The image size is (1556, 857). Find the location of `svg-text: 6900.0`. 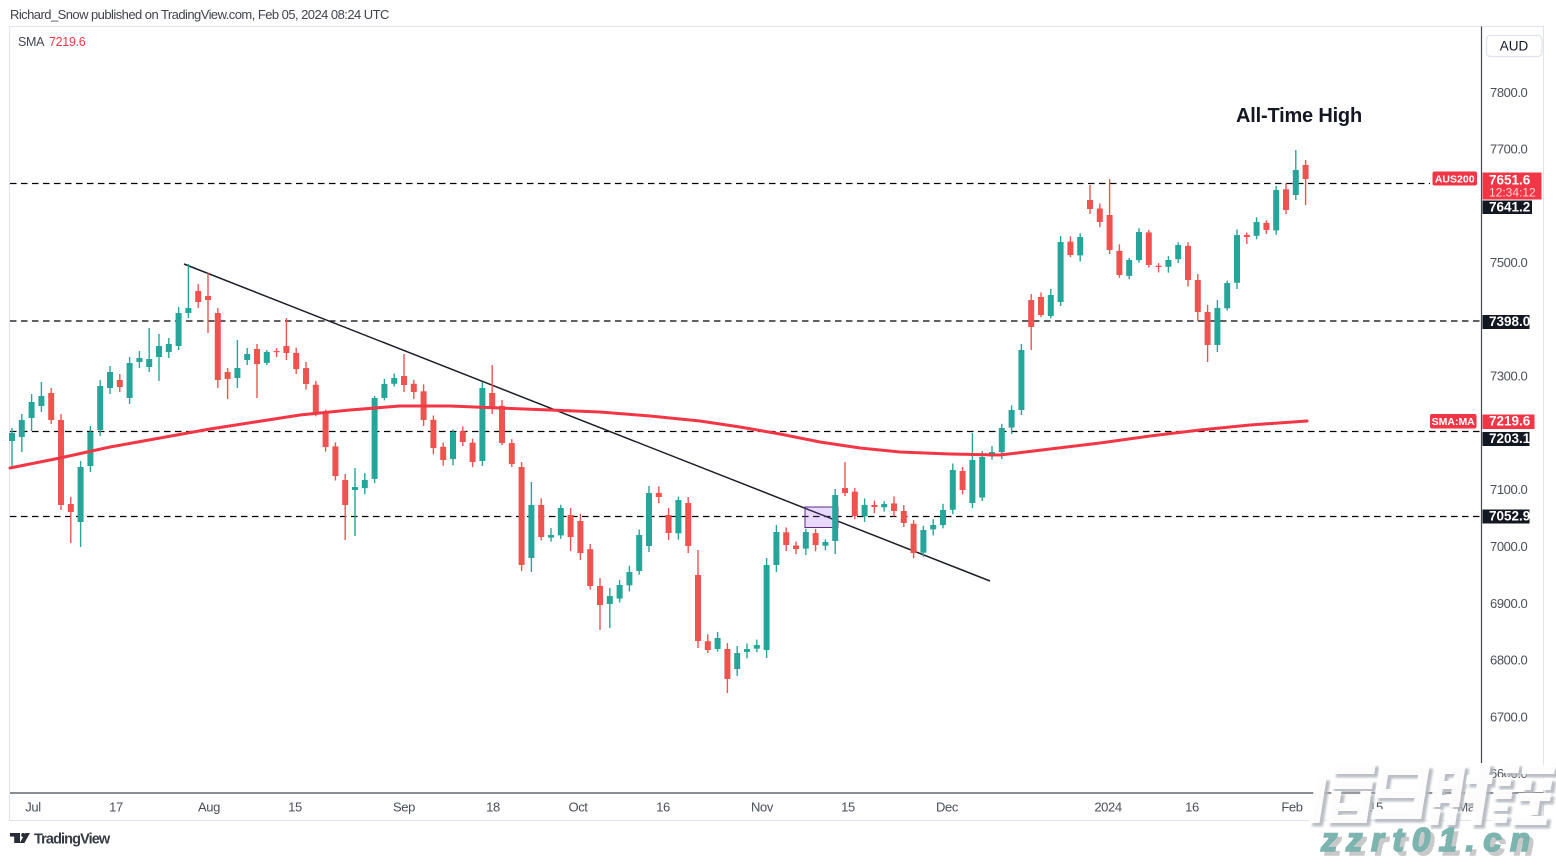

svg-text: 6900.0 is located at coordinates (1509, 603).